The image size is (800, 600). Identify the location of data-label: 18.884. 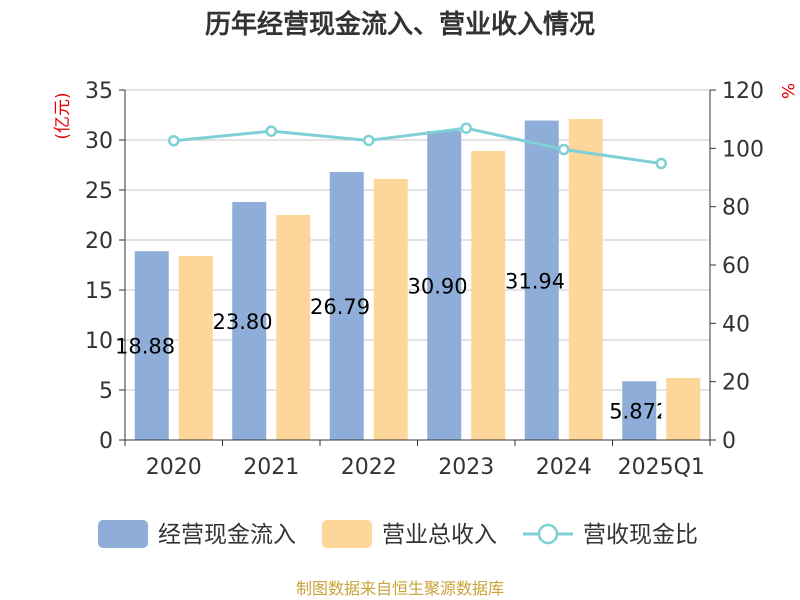
(151, 347).